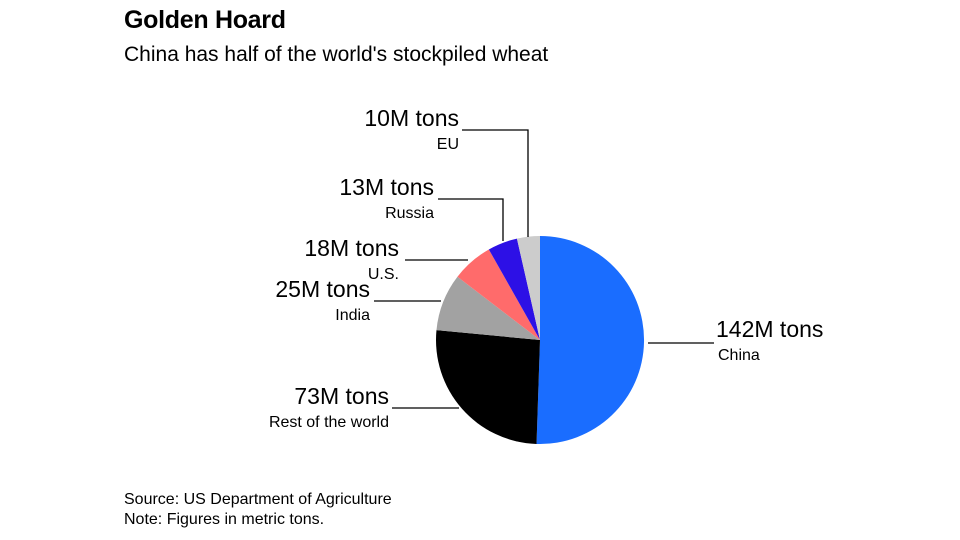  What do you see at coordinates (258, 499) in the screenshot?
I see `source-note: Source: US Department of Agriculture` at bounding box center [258, 499].